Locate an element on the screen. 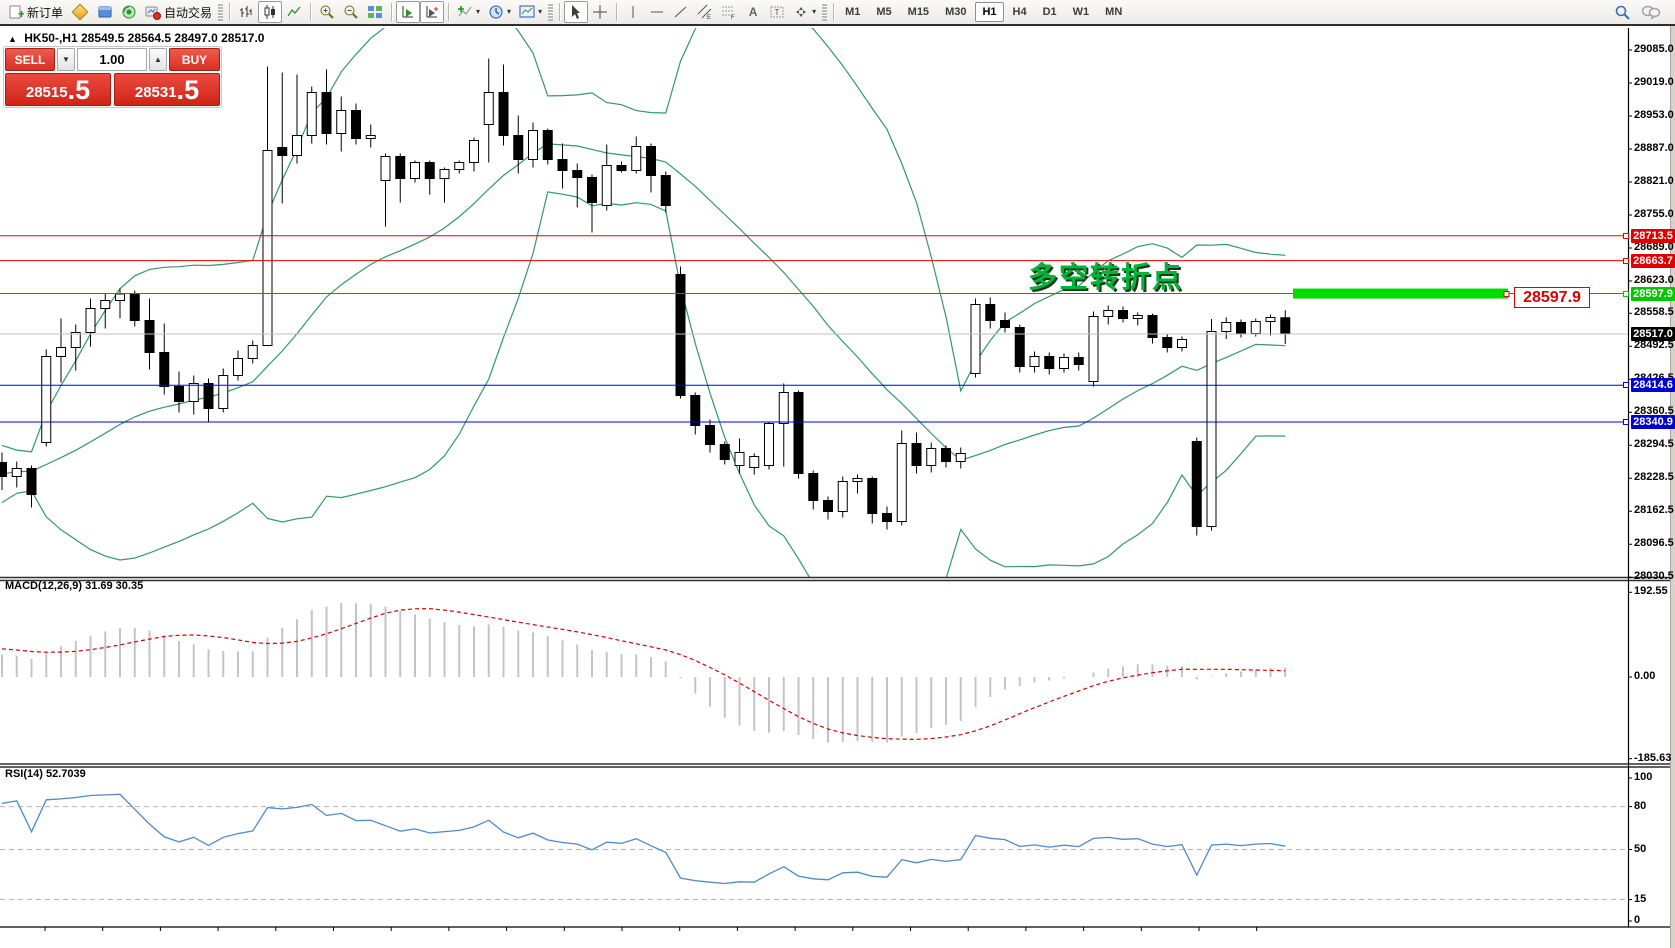  new-order-icon: + is located at coordinates (16, 12).